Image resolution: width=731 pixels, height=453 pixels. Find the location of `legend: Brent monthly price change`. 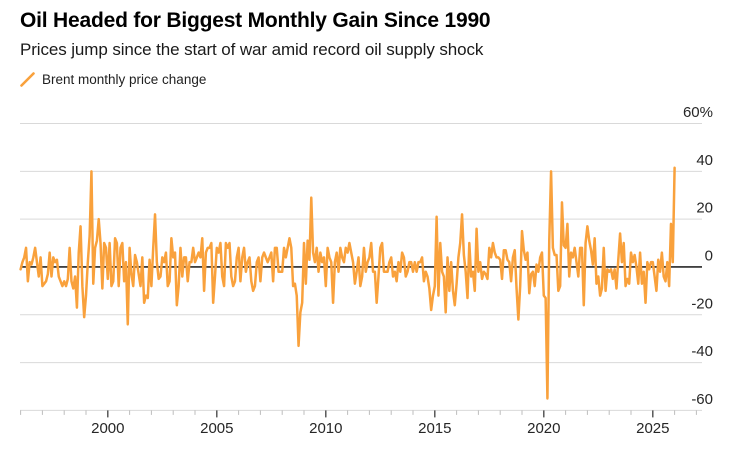

legend: Brent monthly price change is located at coordinates (113, 79).